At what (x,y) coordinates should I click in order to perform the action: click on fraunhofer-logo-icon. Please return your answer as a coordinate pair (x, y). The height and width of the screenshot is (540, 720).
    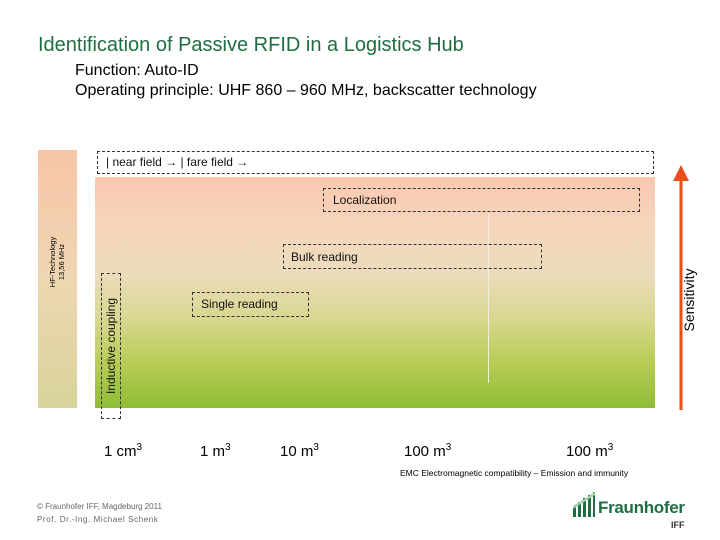
    Looking at the image, I should click on (584, 504).